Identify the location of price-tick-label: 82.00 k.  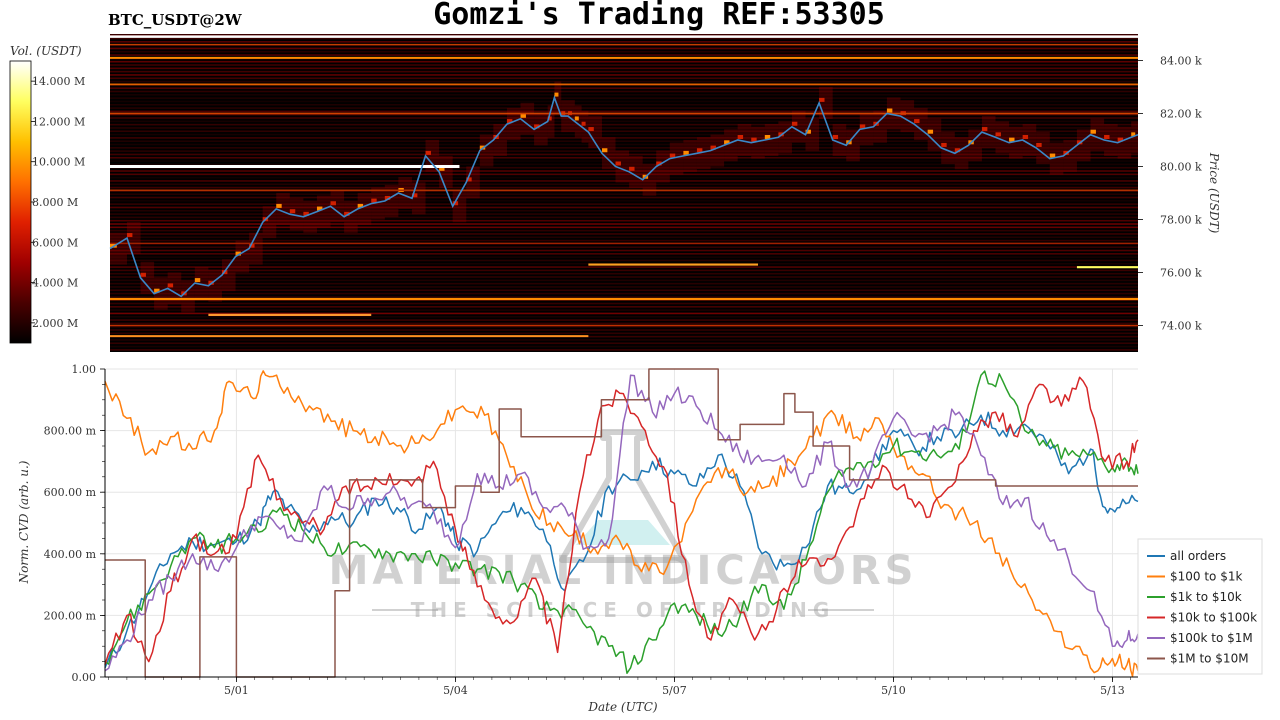
(1181, 114).